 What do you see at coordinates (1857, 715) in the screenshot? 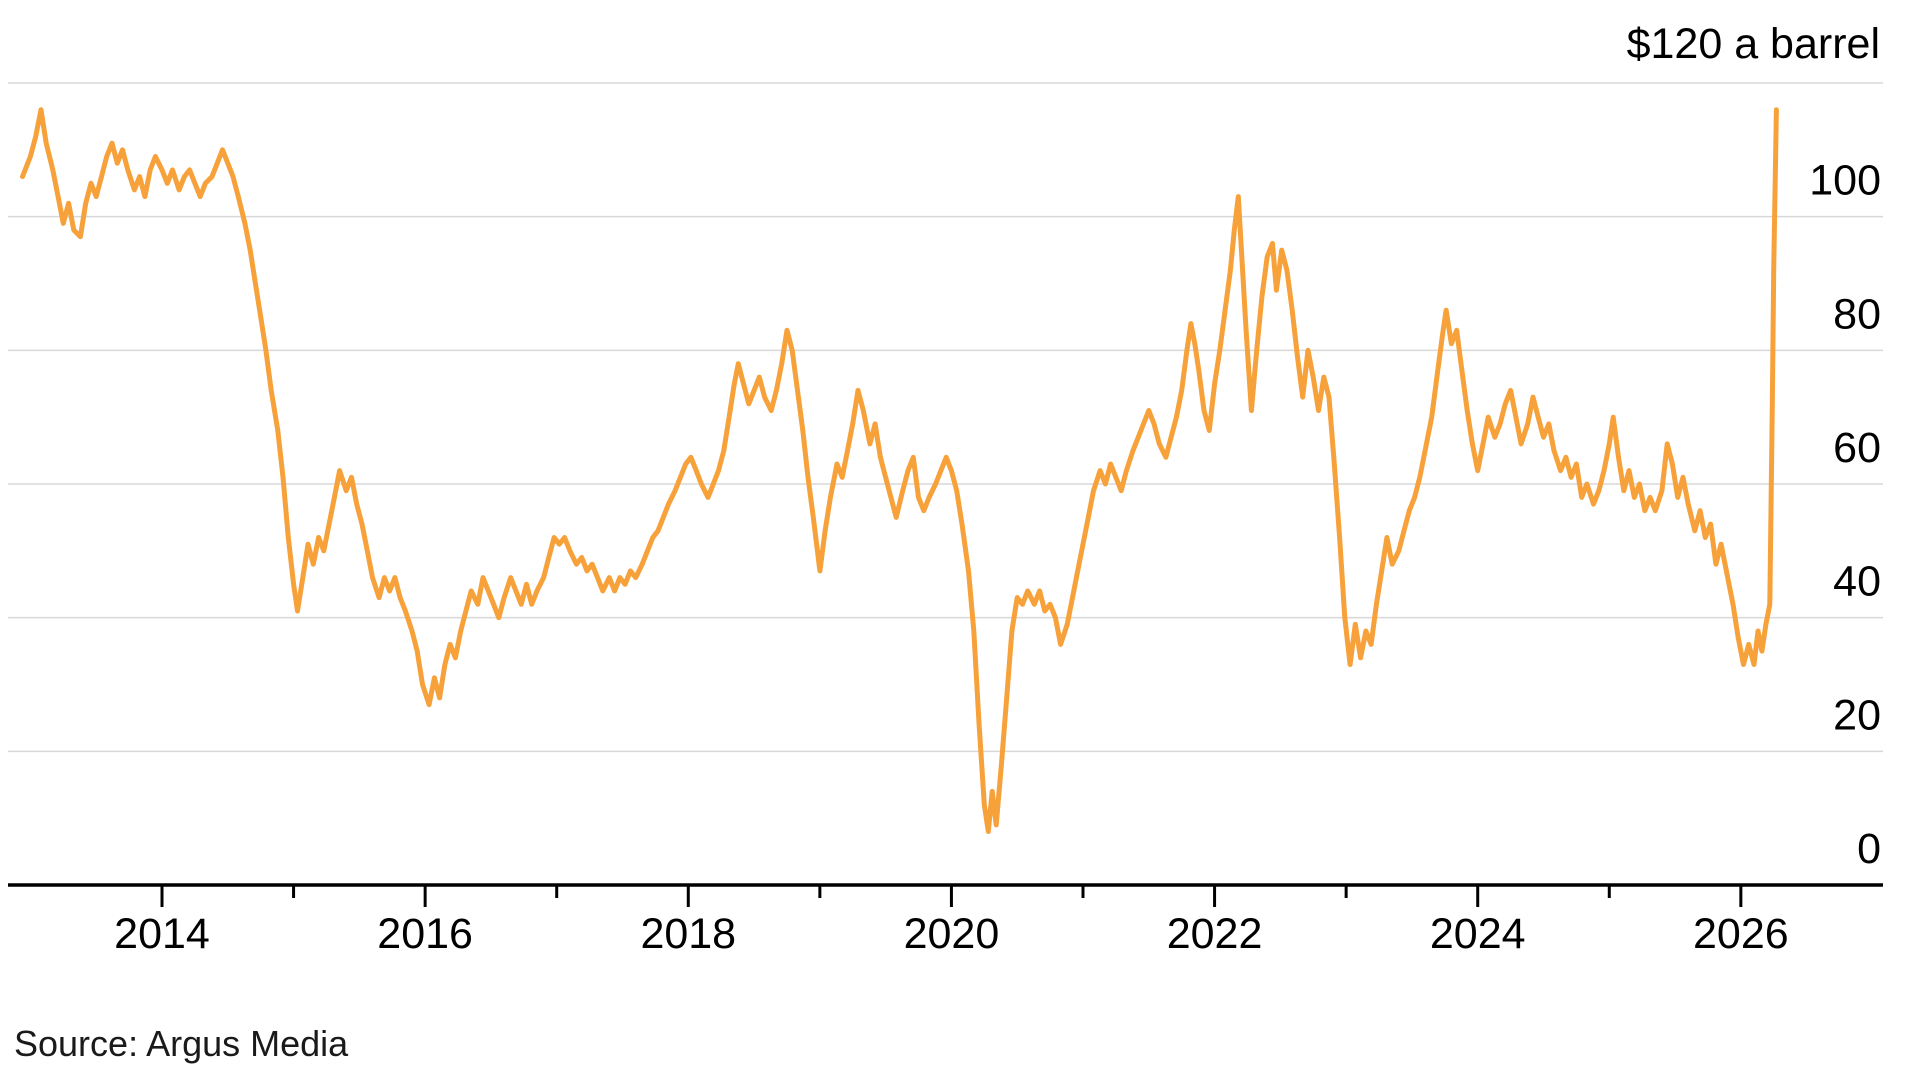
I see `y-axis-label-20: 20` at bounding box center [1857, 715].